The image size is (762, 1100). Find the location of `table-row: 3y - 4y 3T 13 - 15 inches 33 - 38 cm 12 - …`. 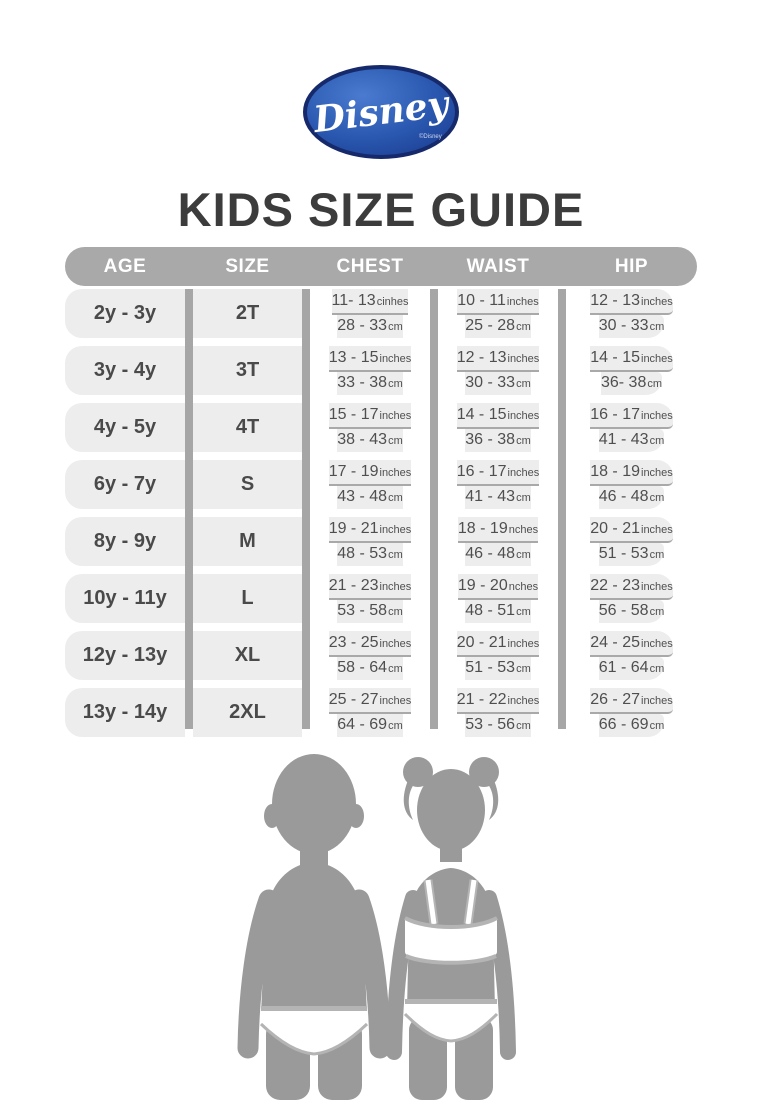

table-row: 3y - 4y 3T 13 - 15 inches 33 - 38 cm 12 - … is located at coordinates (381, 370).